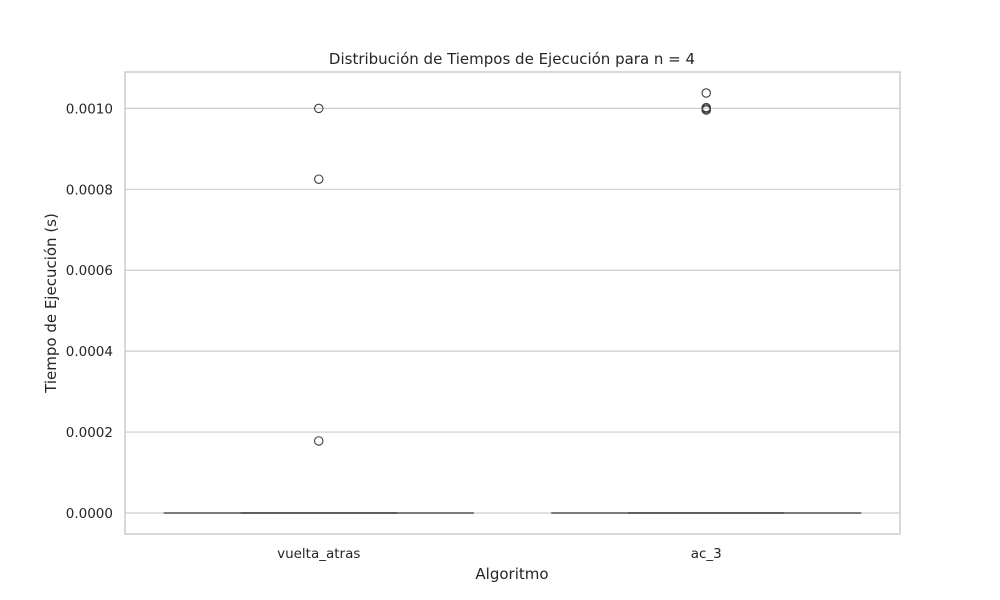  What do you see at coordinates (318, 554) in the screenshot?
I see `x-tick-label: vuelta_atras` at bounding box center [318, 554].